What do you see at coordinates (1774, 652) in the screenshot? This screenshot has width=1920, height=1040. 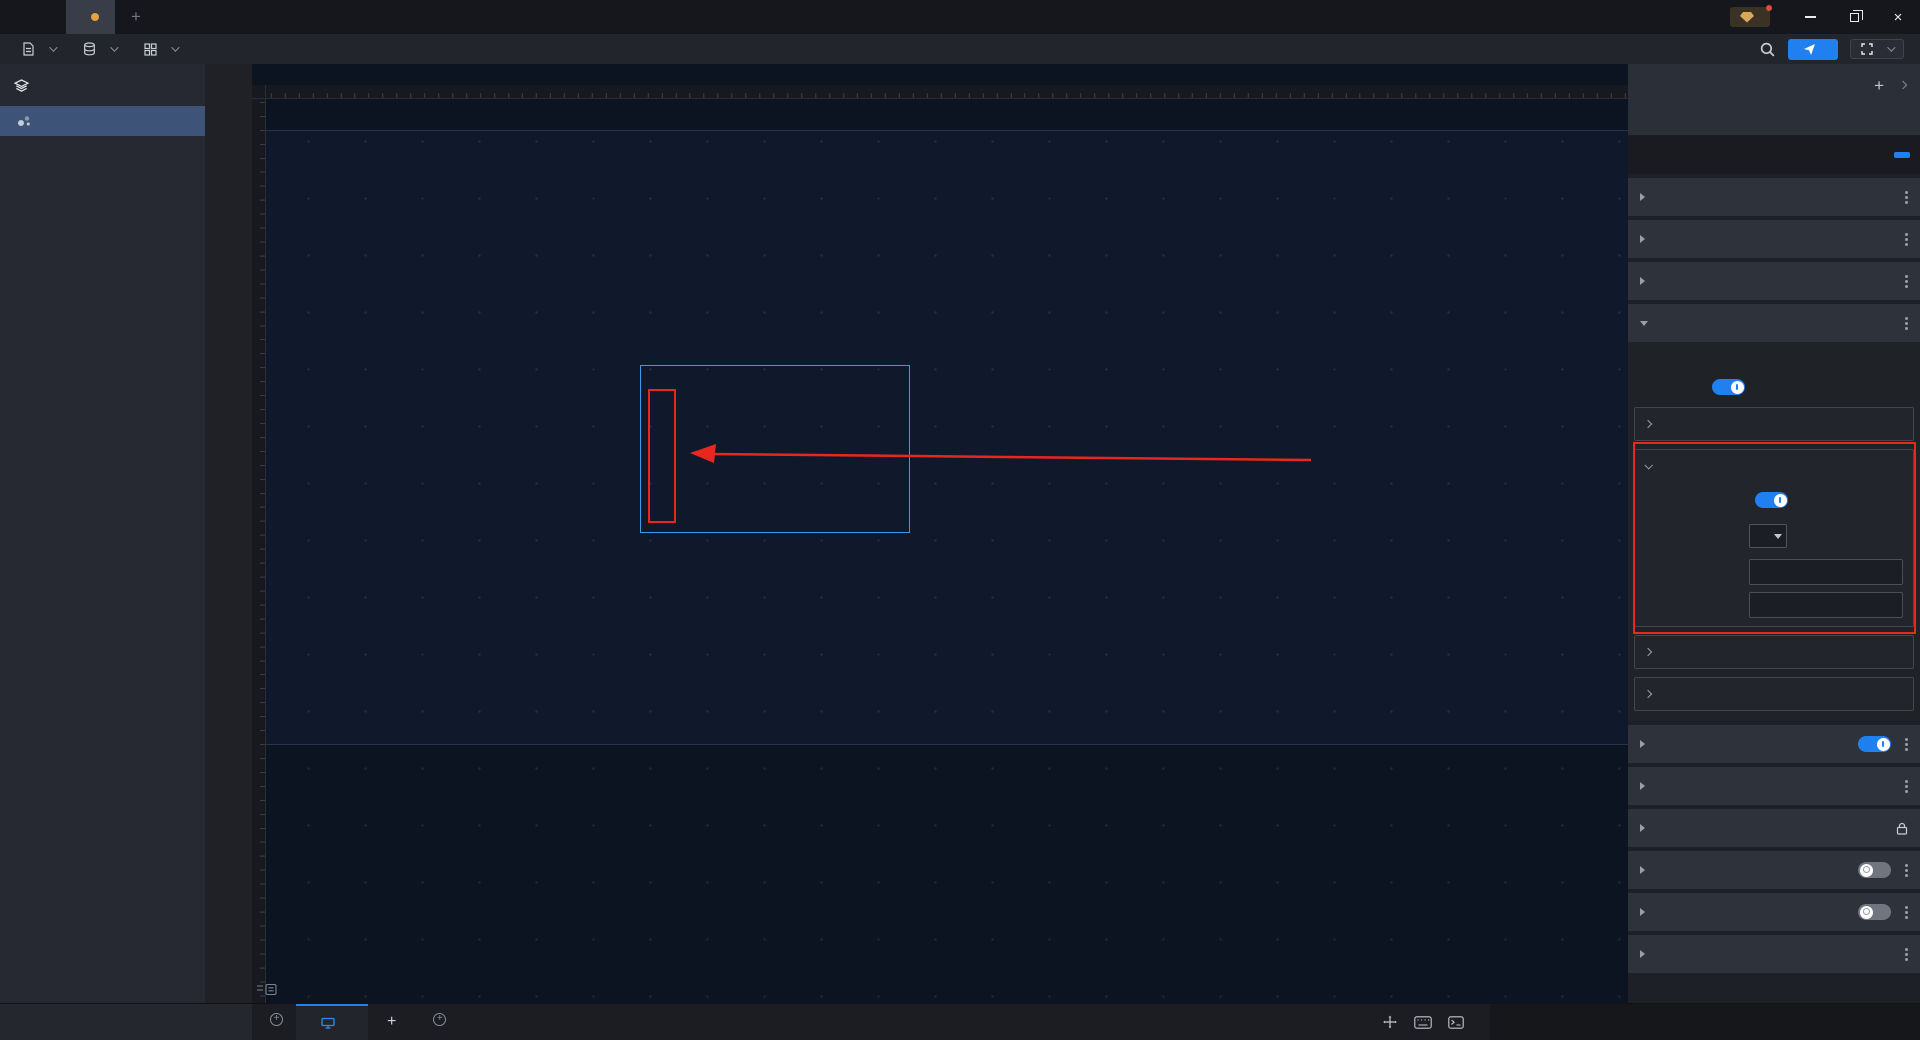 I see `group-tick-value` at bounding box center [1774, 652].